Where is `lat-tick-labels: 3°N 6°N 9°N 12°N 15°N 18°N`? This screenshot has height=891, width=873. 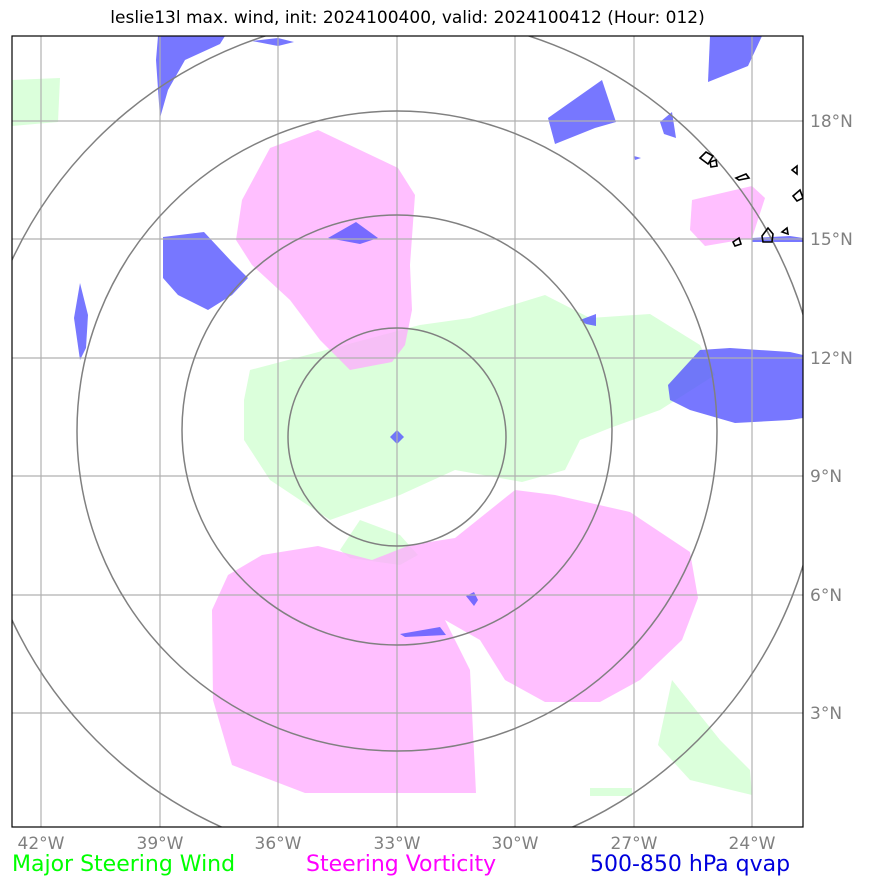 lat-tick-labels: 3°N 6°N 9°N 12°N 15°N 18°N is located at coordinates (831, 418).